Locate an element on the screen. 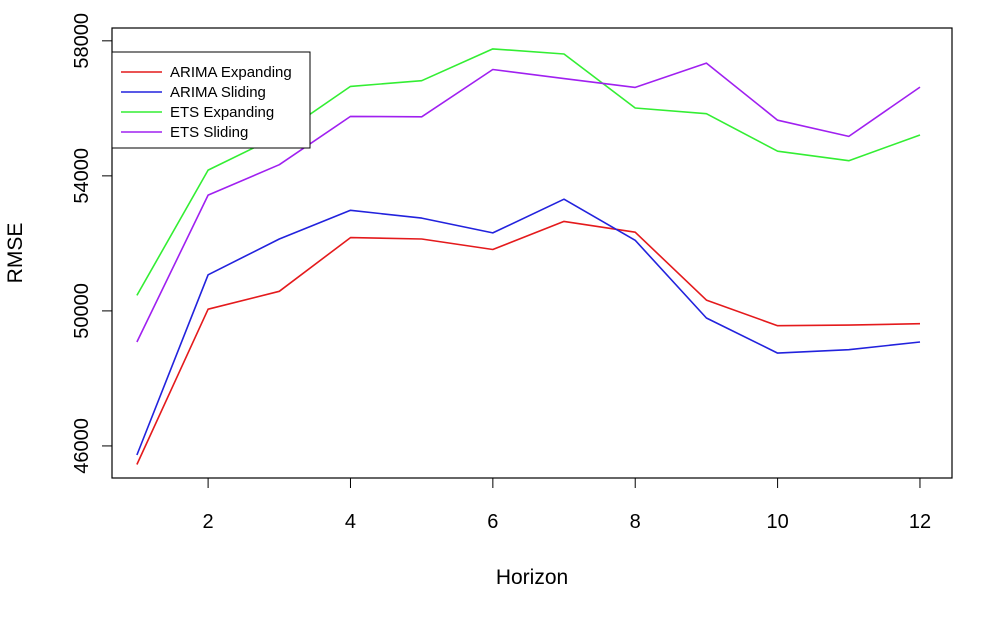 The width and height of the screenshot is (1002, 618). x-tick-label: 6 is located at coordinates (492, 522).